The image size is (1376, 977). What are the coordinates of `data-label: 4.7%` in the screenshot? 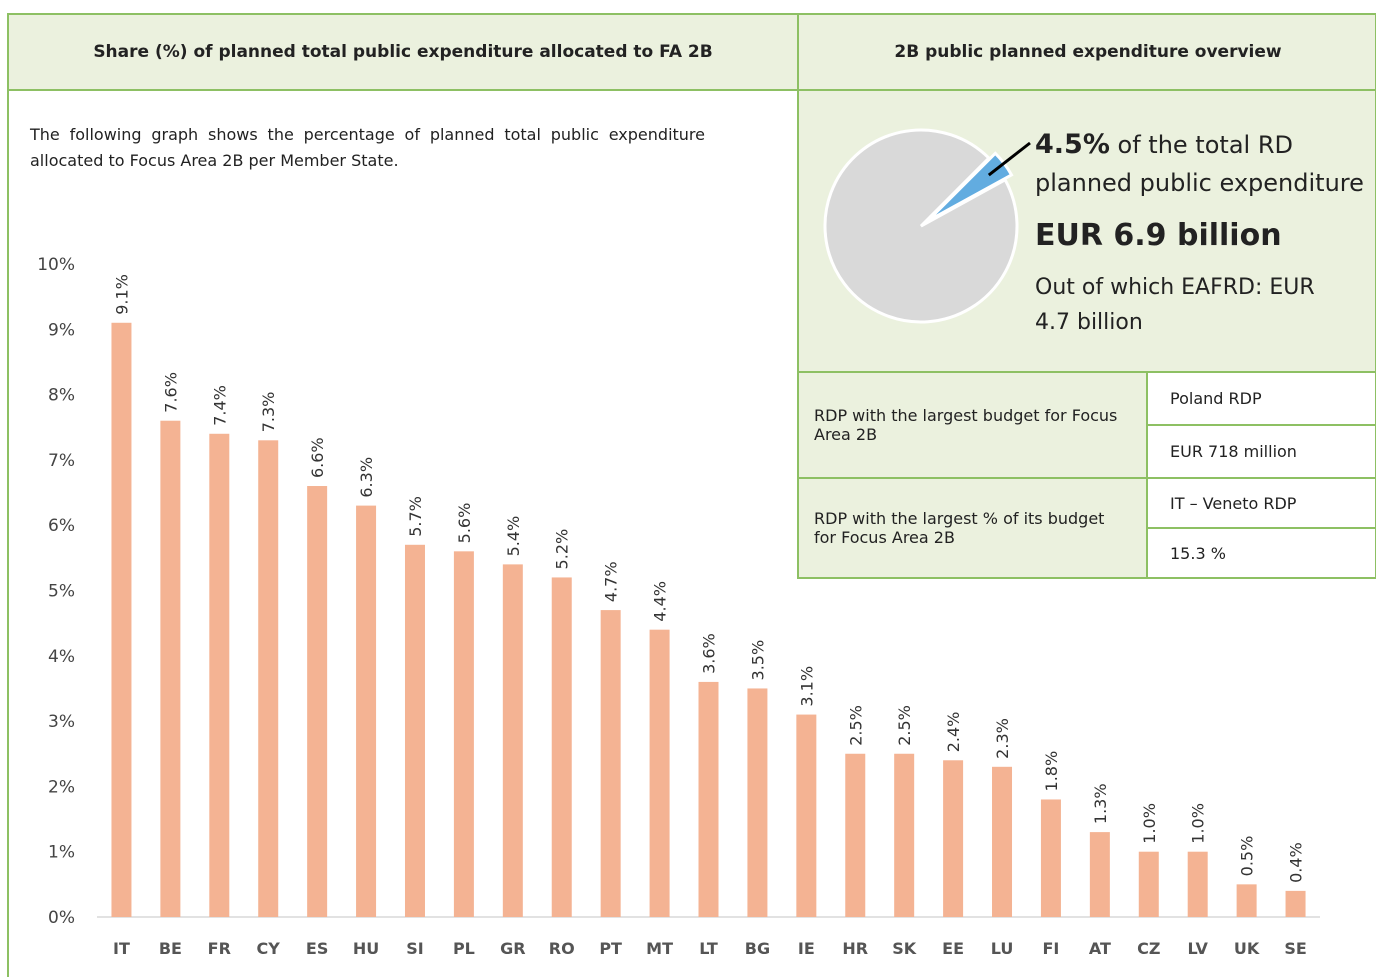 It's located at (611, 581).